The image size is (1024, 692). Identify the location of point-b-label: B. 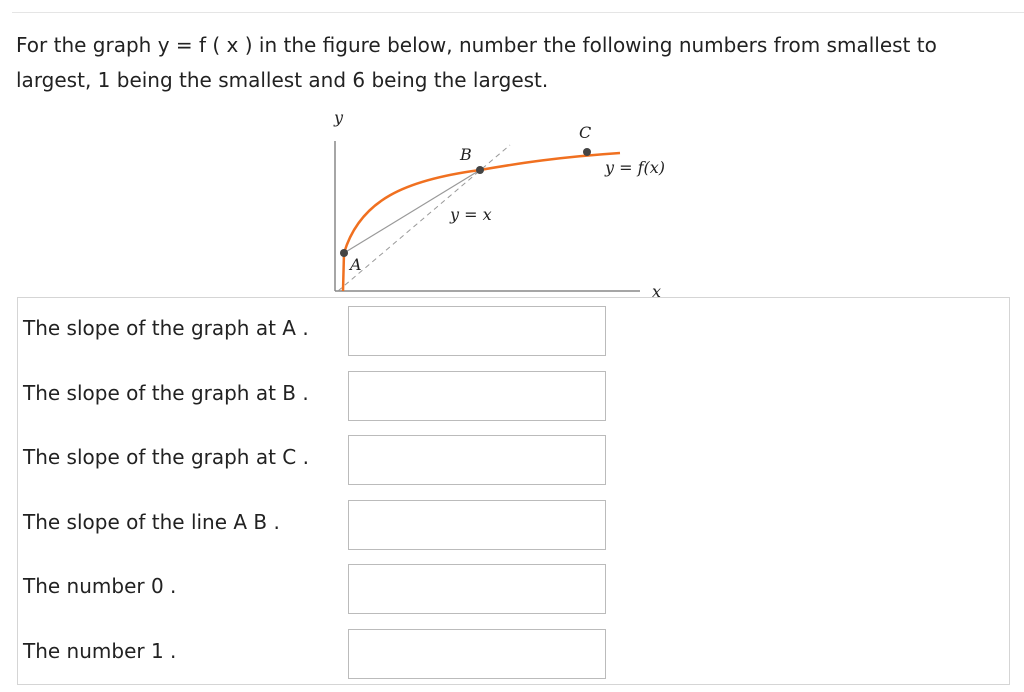
(465, 154).